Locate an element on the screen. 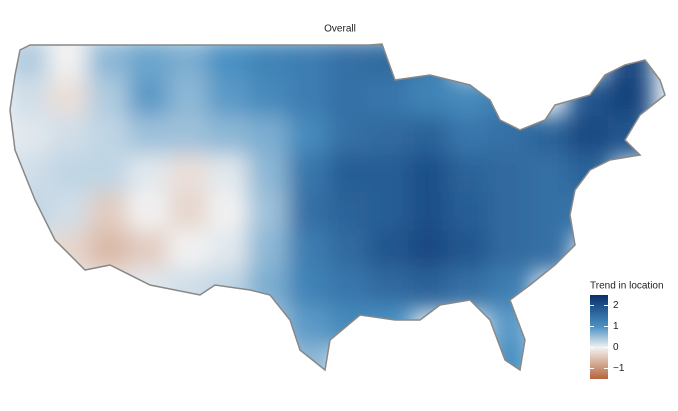  colorbar-tick-label: 2 is located at coordinates (616, 305).